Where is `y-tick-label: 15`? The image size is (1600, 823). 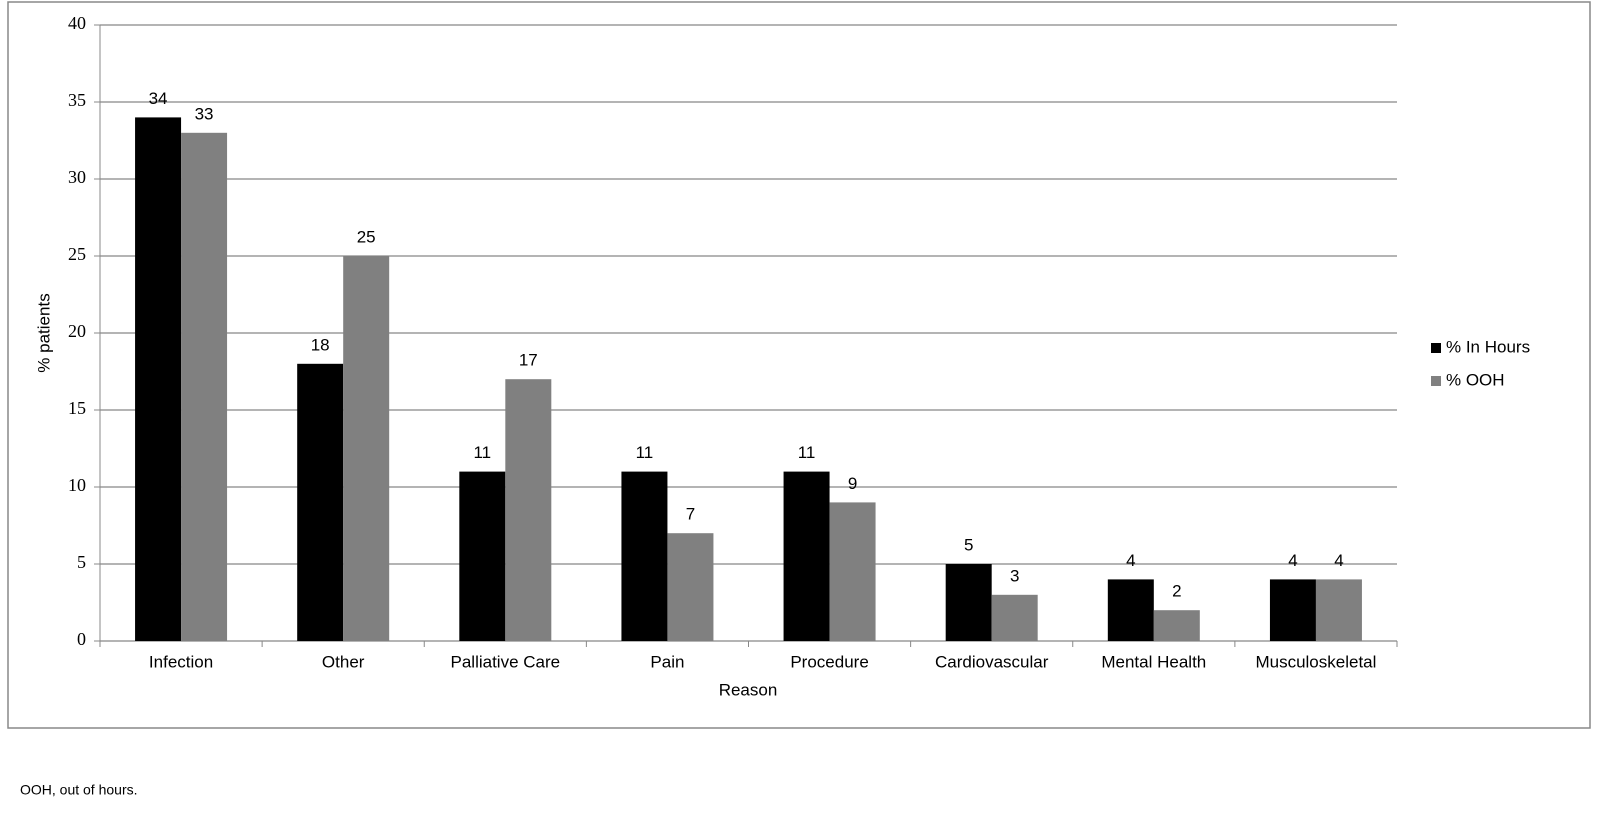 y-tick-label: 15 is located at coordinates (77, 408).